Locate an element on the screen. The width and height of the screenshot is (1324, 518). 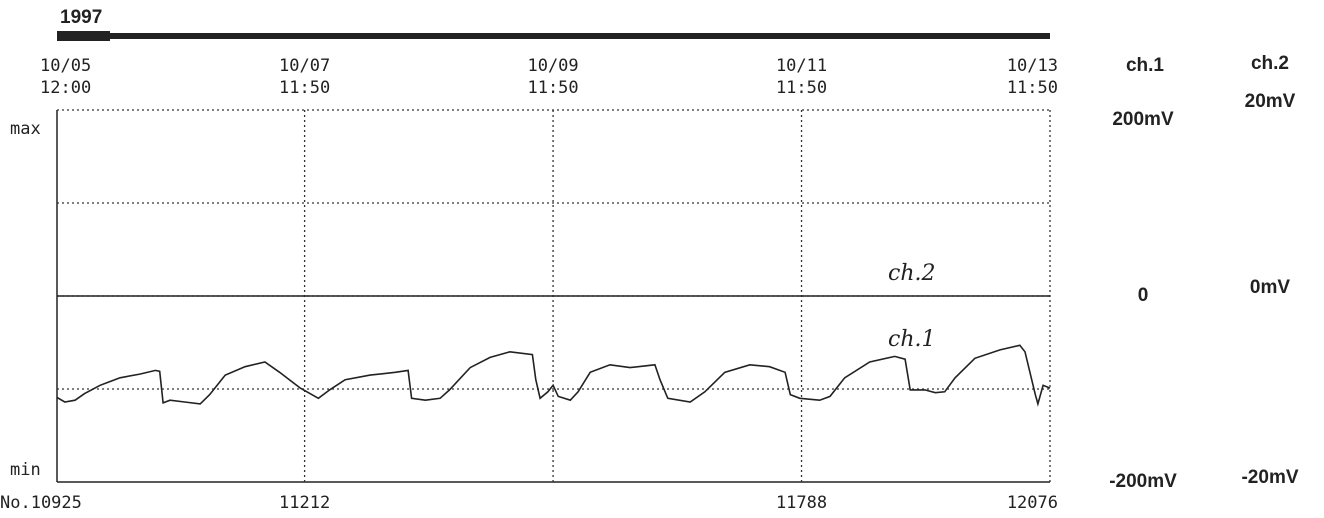
y-tick-label: 200mV is located at coordinates (1143, 119).